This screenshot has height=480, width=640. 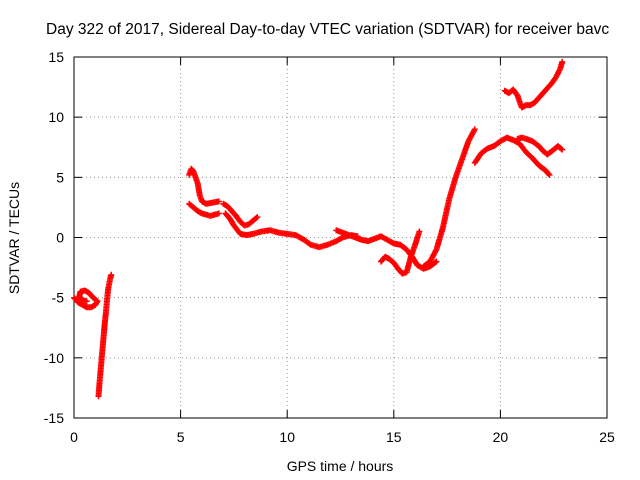 I want to click on y-tick-label: -15, so click(x=54, y=418).